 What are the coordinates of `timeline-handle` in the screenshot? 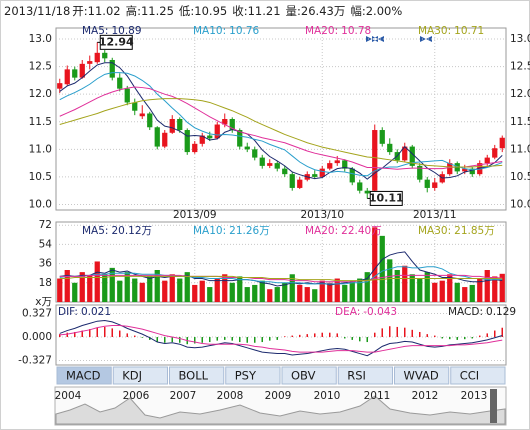 It's located at (493, 406).